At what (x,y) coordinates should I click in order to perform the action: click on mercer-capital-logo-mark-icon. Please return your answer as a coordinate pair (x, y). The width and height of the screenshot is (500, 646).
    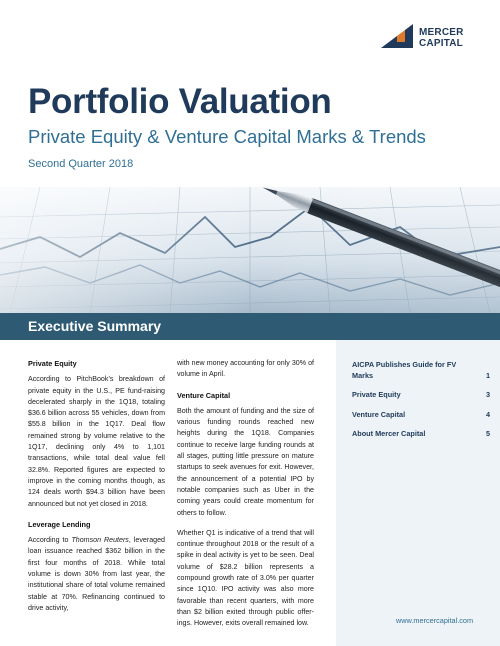
    Looking at the image, I should click on (397, 36).